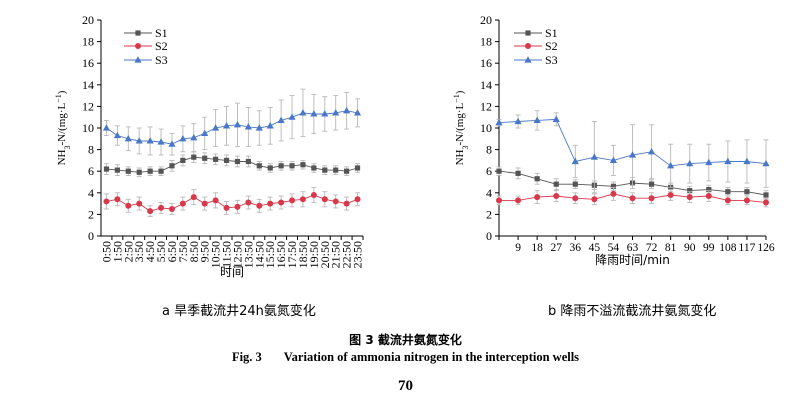 This screenshot has height=417, width=811. What do you see at coordinates (161, 33) in the screenshot?
I see `chart-a-legend-label-s1: S1` at bounding box center [161, 33].